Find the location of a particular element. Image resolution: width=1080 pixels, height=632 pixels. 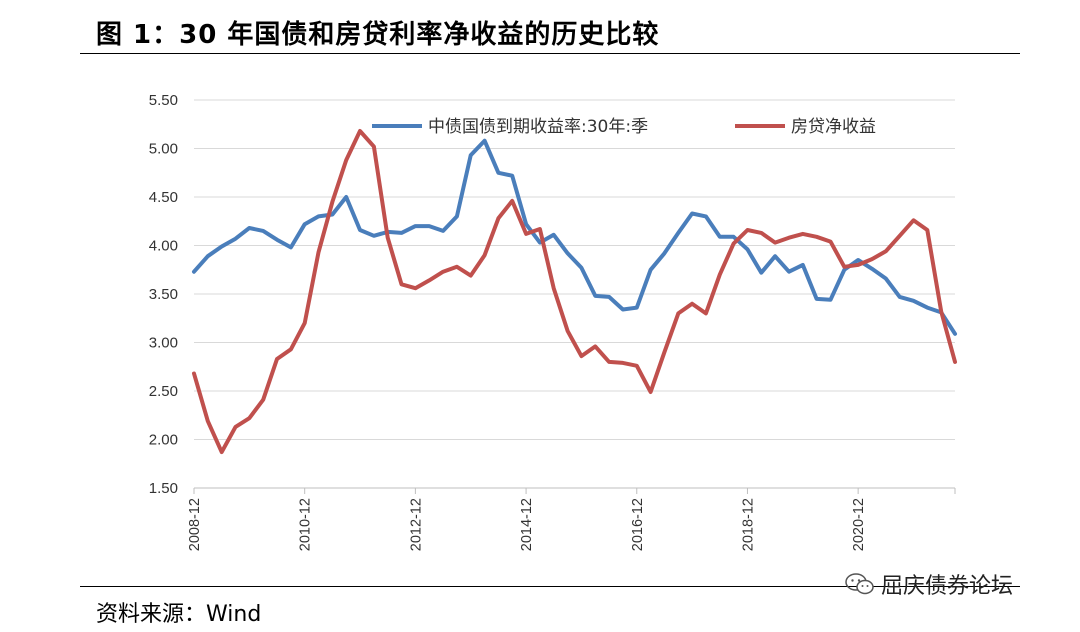

watermark-text: 屈庆债券论坛 is located at coordinates (947, 586).